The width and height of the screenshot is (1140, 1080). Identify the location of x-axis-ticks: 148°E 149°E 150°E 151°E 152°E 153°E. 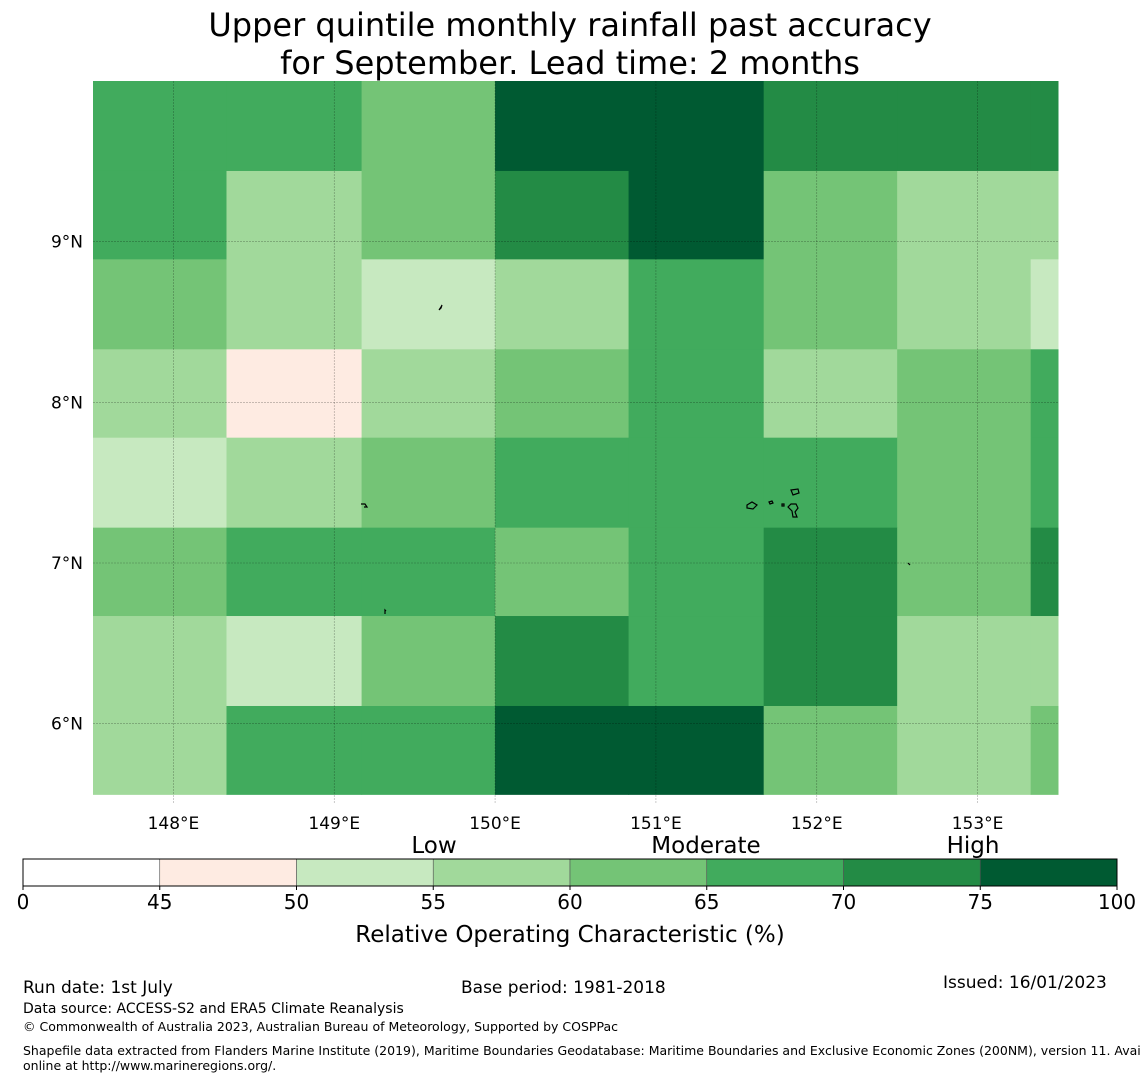
(576, 824).